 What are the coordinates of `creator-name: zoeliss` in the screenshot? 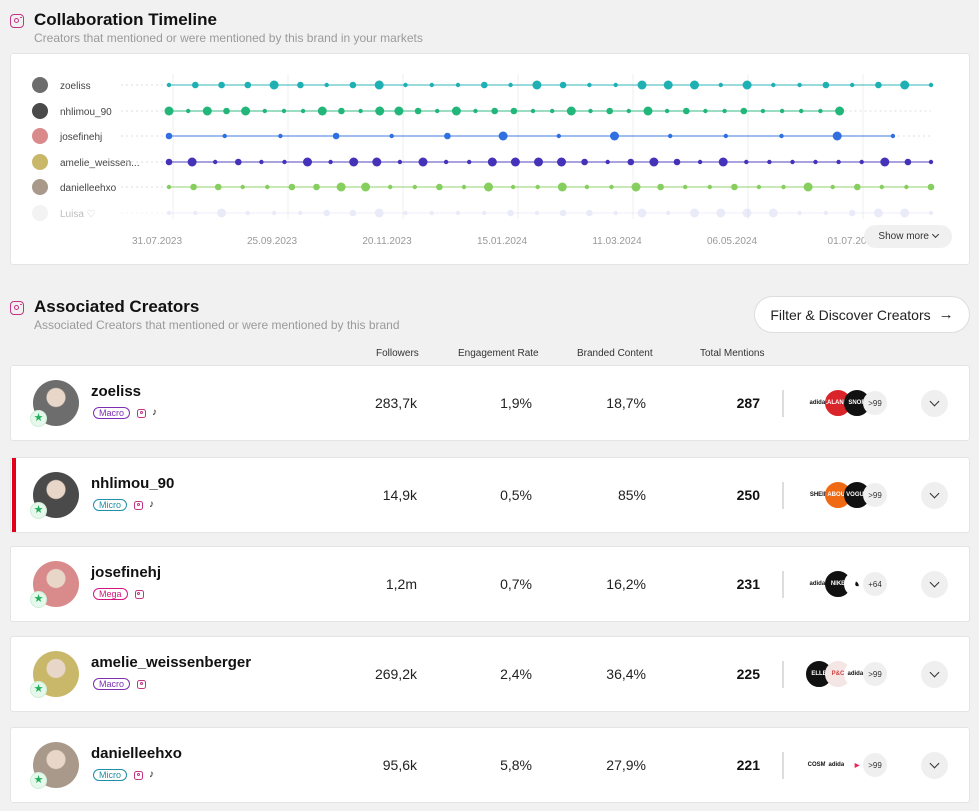 It's located at (116, 391).